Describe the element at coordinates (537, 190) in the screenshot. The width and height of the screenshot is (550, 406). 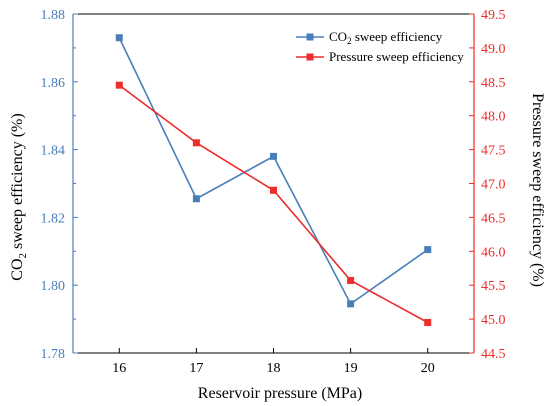
I see `y-axis-right-title: Pressure sweep efficiency (%)` at that location.